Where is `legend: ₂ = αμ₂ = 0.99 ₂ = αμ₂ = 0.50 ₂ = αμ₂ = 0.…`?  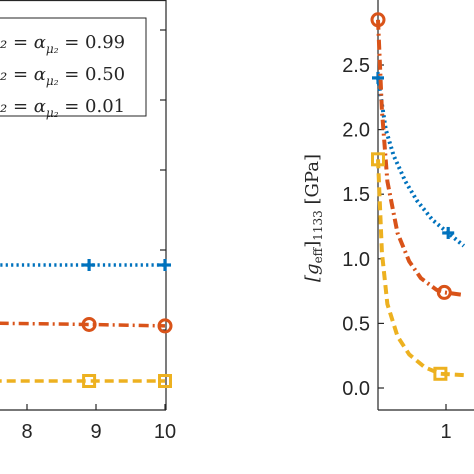
legend: ₂ = αμ₂ = 0.99 ₂ = αμ₂ = 0.50 ₂ = αμ₂ = 0.… is located at coordinates (73, 68).